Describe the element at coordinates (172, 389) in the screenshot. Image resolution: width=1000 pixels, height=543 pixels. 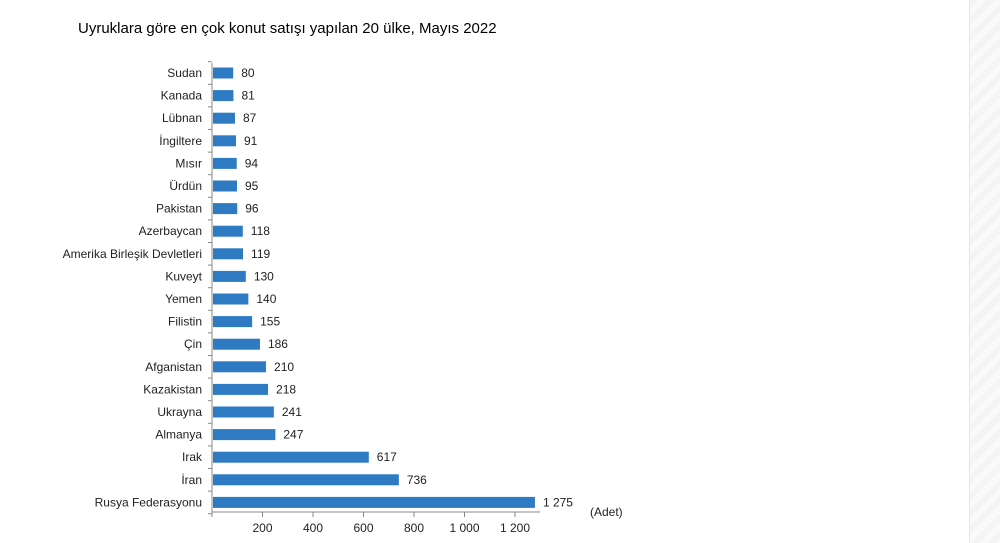
I see `category-label: Kazakistan` at that location.